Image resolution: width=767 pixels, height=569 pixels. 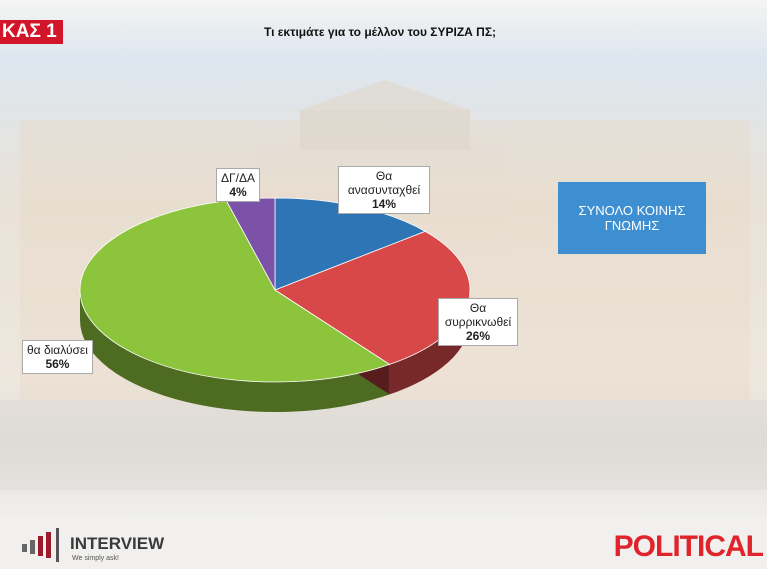 I want to click on slice-label: Θα συρρικνωθεί 26%, so click(x=478, y=322).